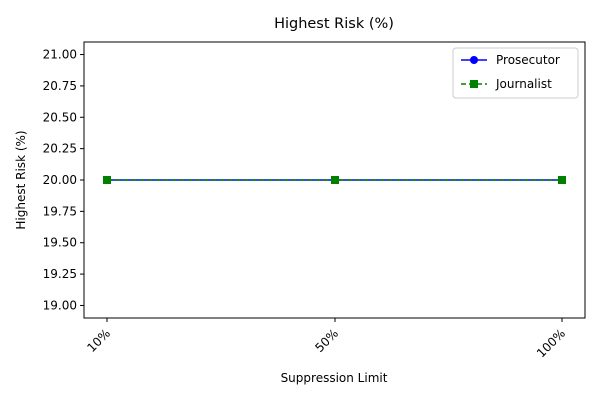  I want to click on x-tick-label: 10%, so click(98, 340).